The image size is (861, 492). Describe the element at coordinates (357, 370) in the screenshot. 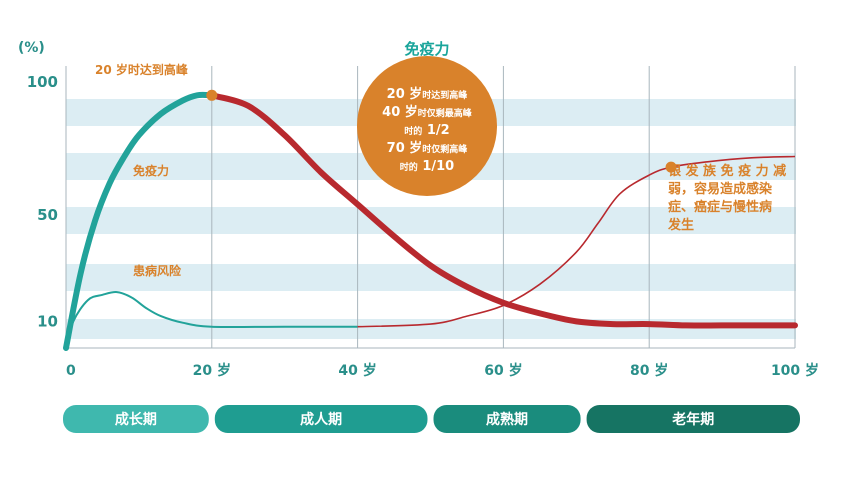

I see `x-tick-label: 40 岁` at that location.